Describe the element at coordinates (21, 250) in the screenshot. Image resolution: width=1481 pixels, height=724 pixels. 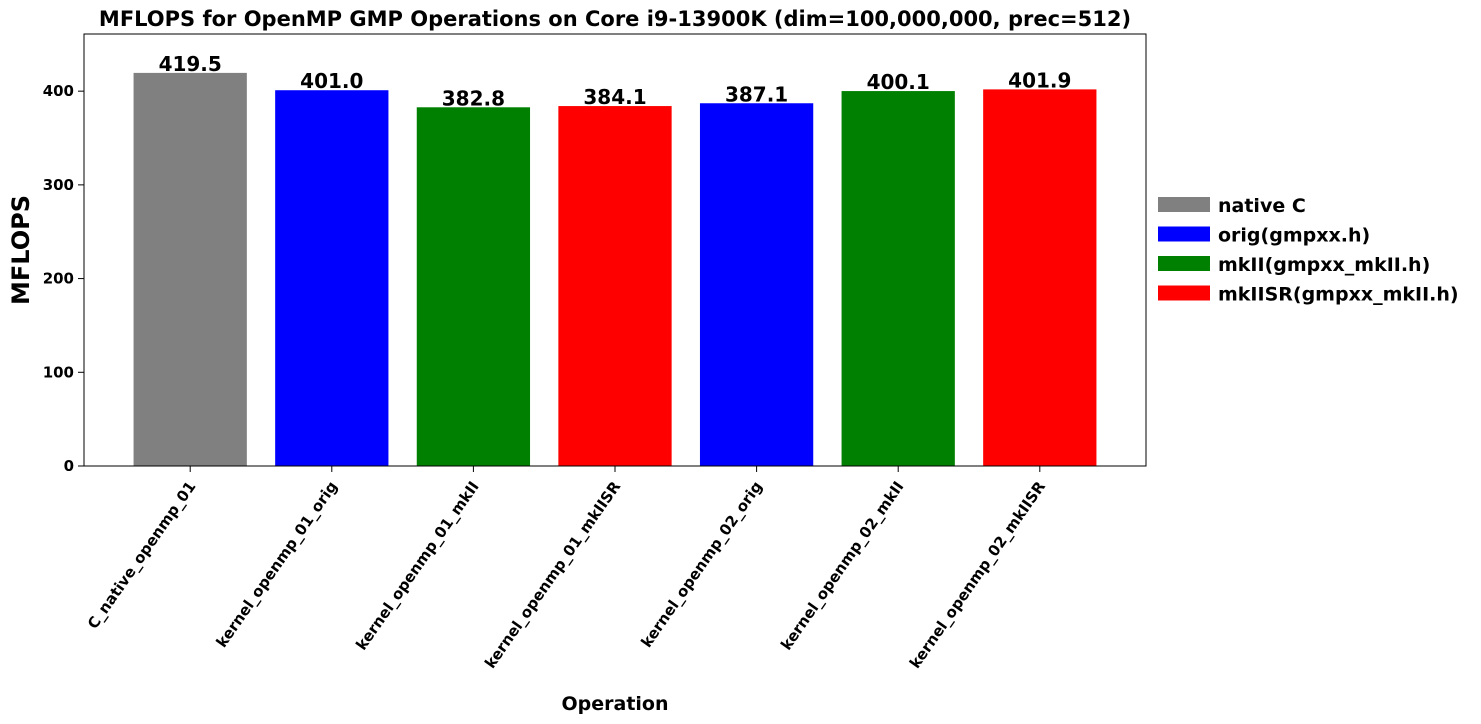
I see `y-axis-label: MFLOPS` at that location.